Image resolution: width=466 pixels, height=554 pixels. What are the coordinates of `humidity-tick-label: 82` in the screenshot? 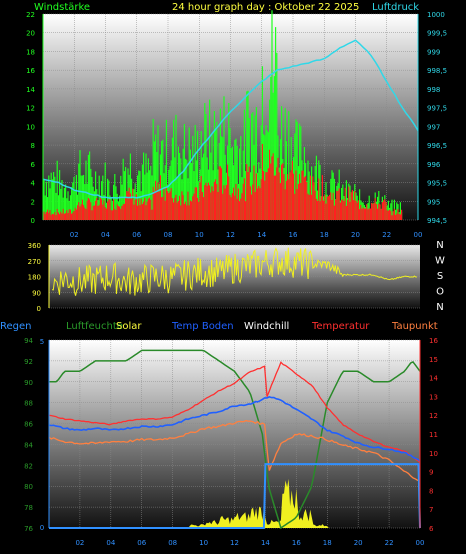 It's located at (28, 466).